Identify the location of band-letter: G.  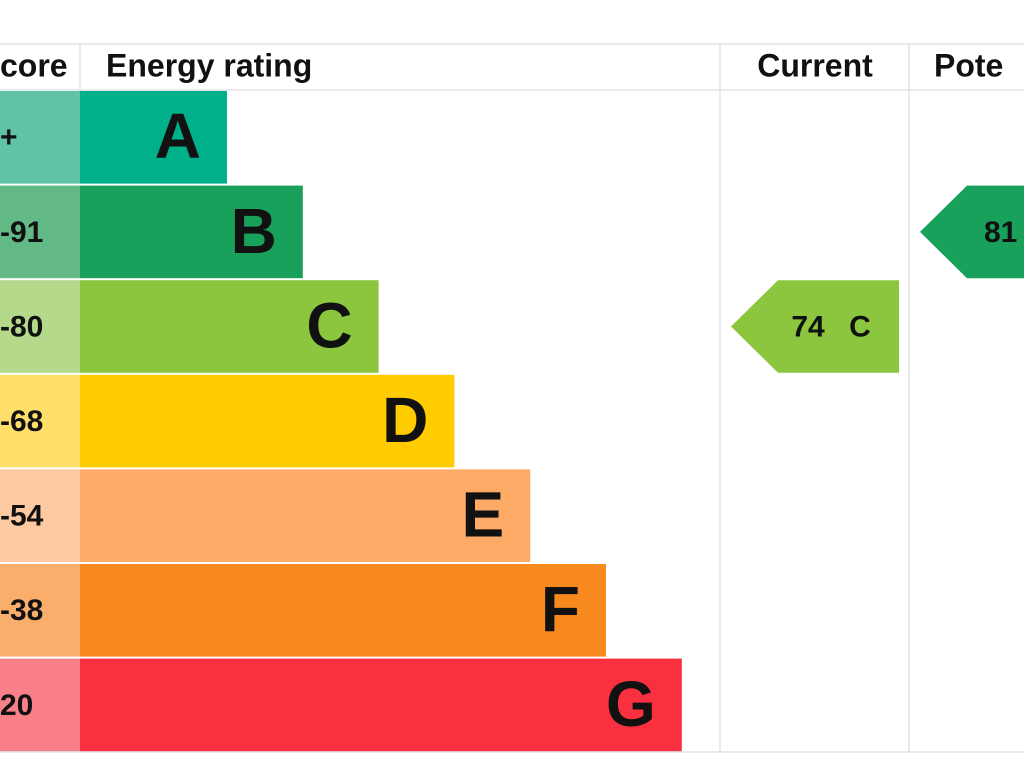
(631, 704).